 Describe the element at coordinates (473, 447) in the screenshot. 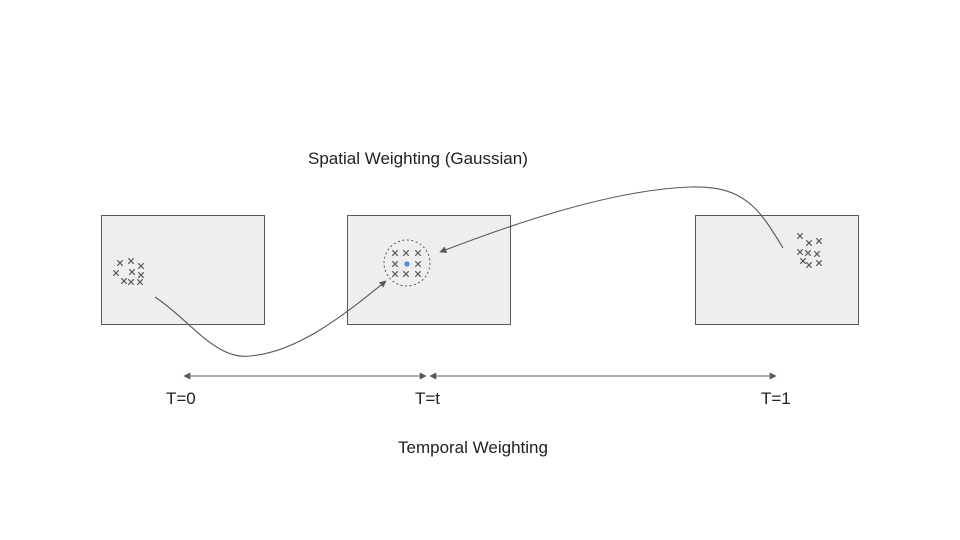

I see `temporal-weighting-label: Temporal Weighting` at that location.